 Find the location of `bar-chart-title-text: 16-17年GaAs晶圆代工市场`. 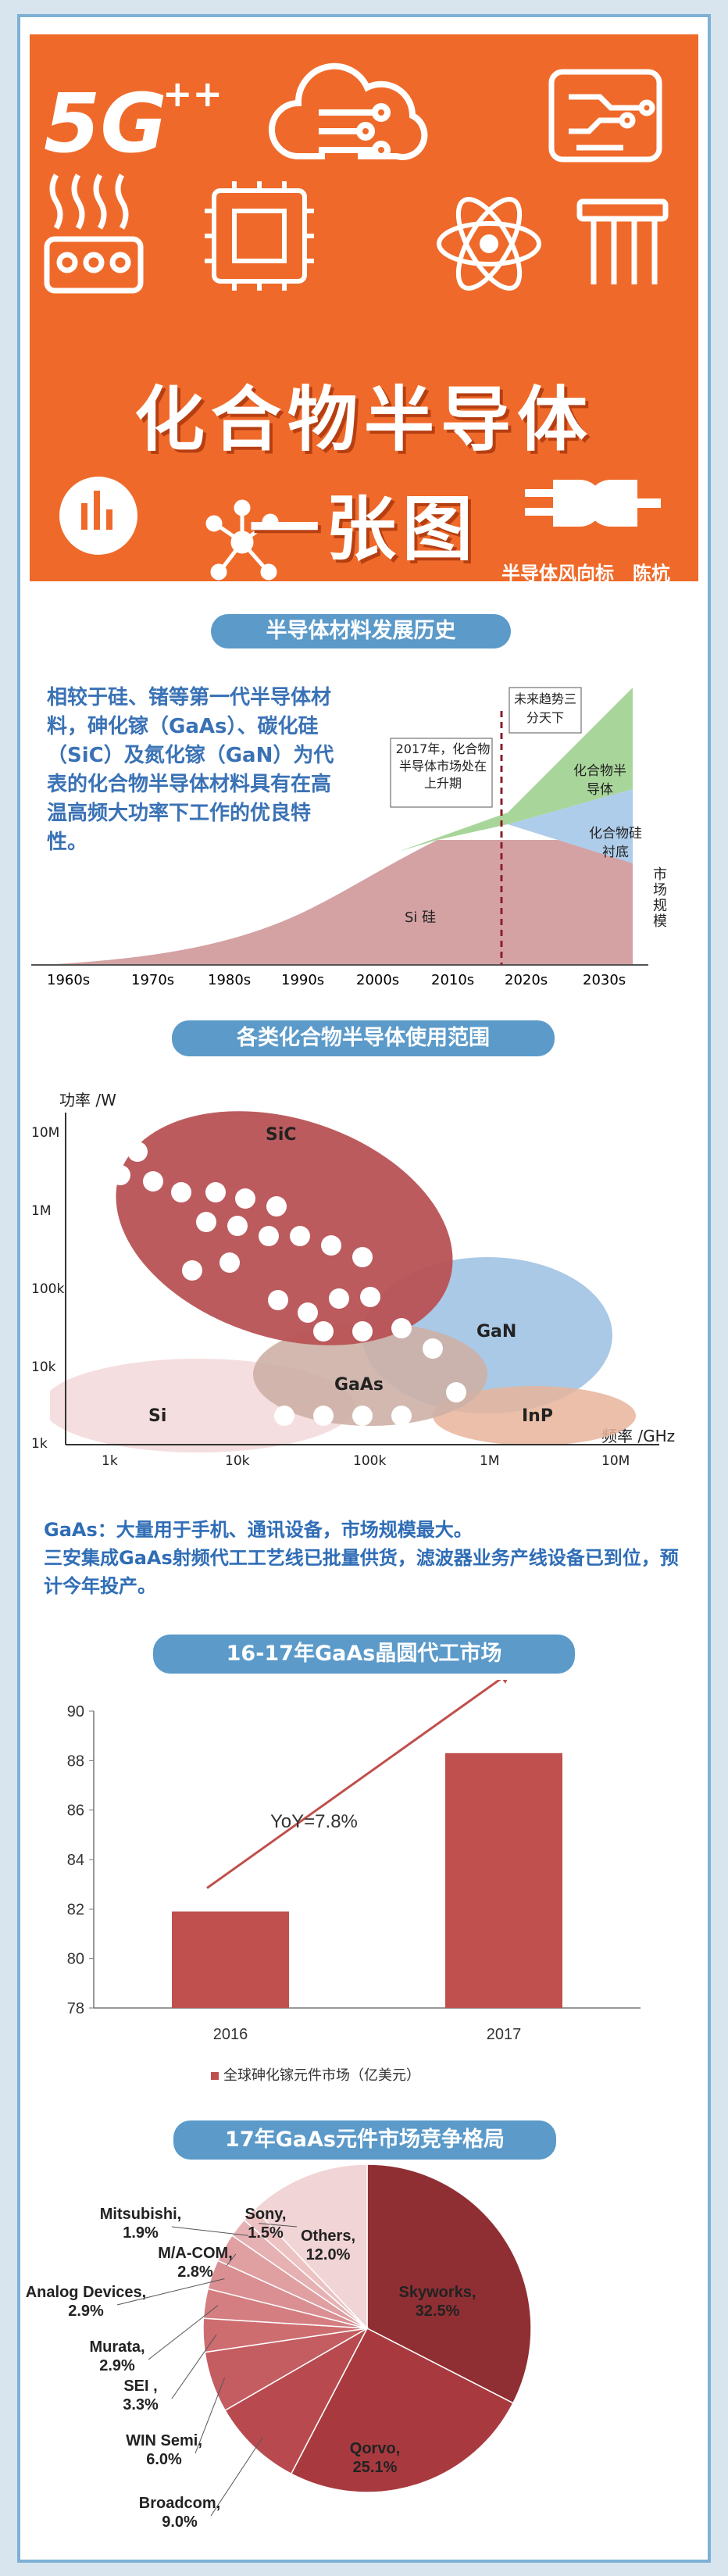

bar-chart-title-text: 16-17年GaAs晶圆代工市场 is located at coordinates (364, 1654).